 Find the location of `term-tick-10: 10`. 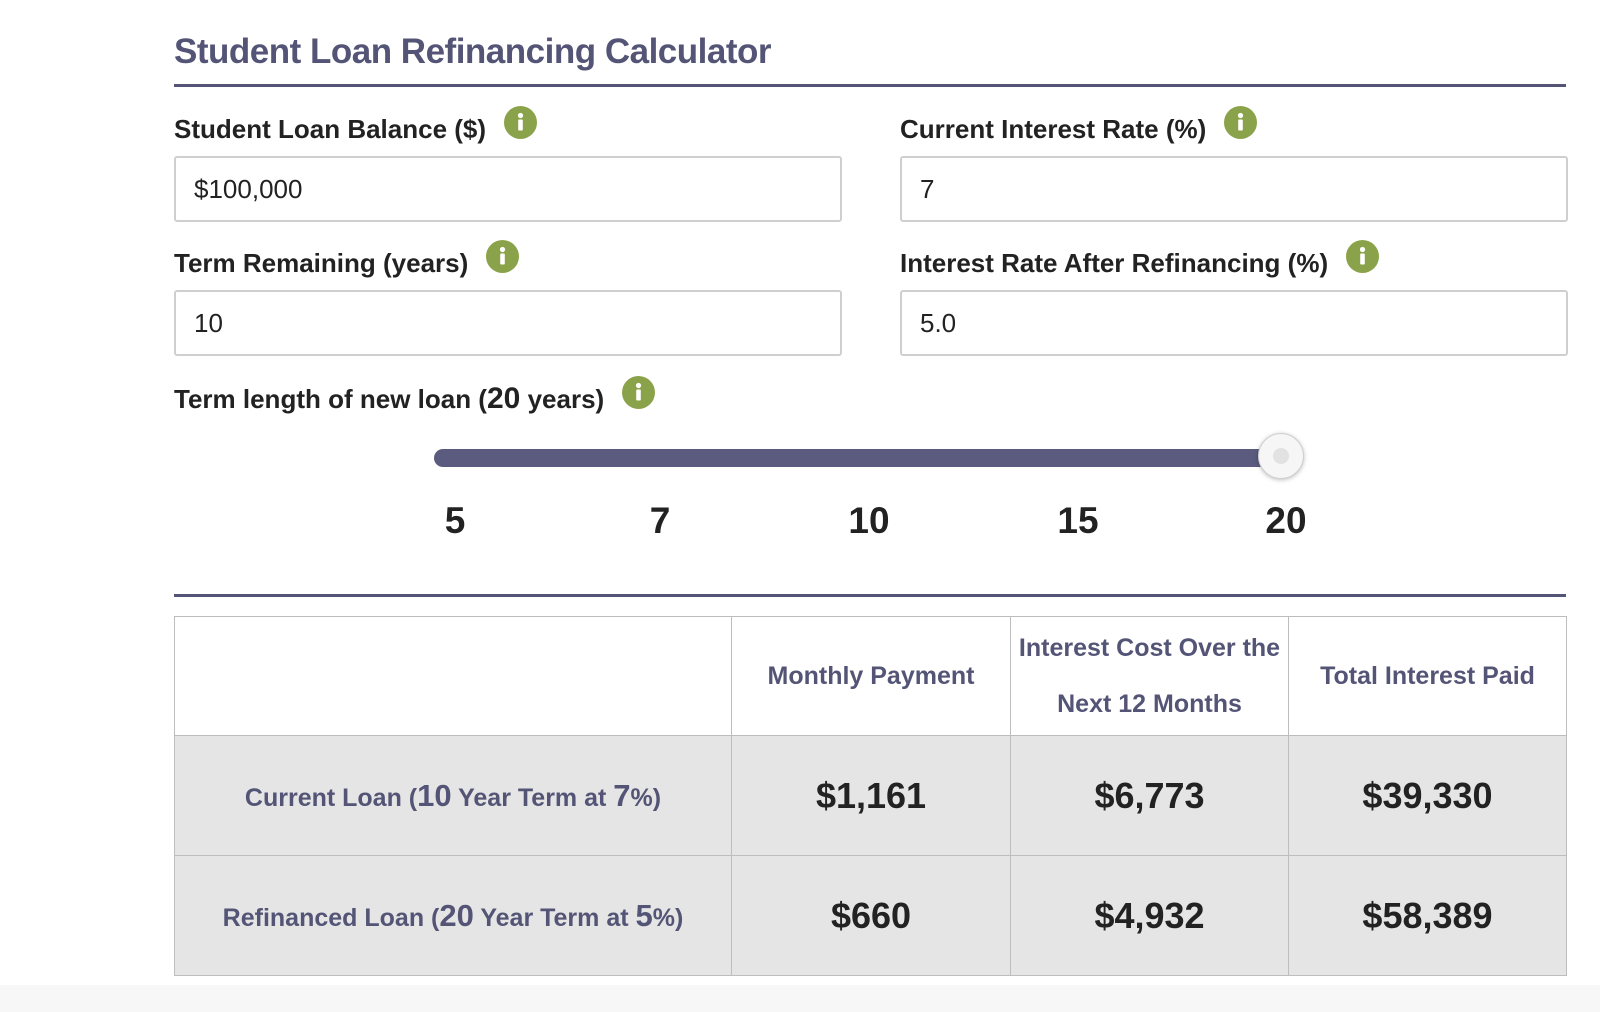

term-tick-10: 10 is located at coordinates (869, 520).